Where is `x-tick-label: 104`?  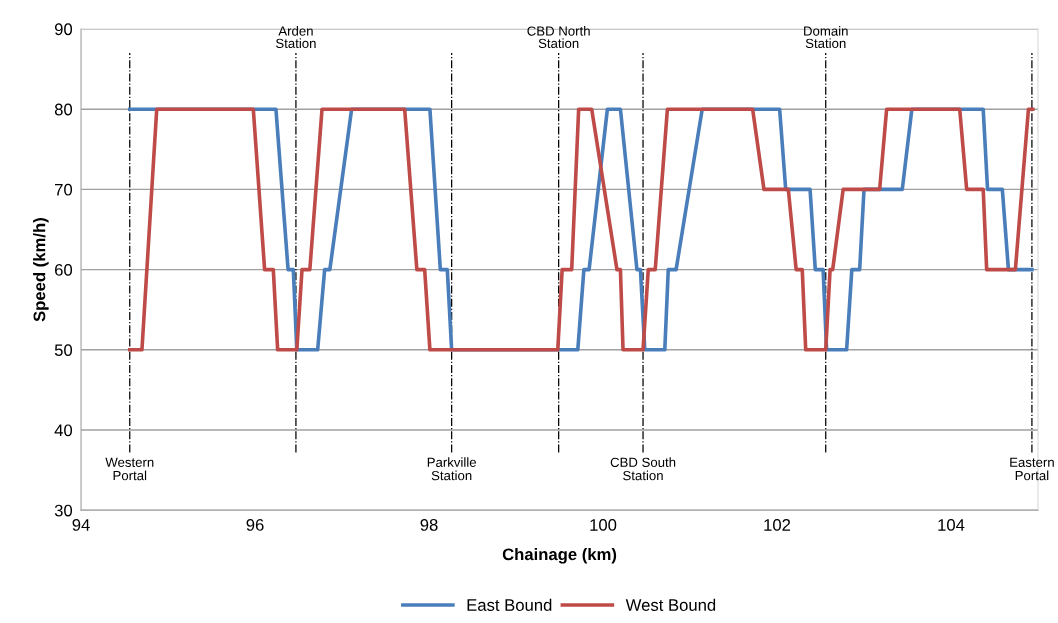
x-tick-label: 104 is located at coordinates (951, 525).